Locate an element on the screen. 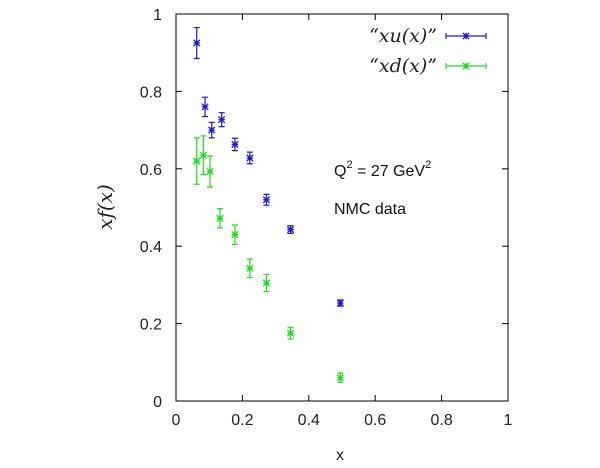  x-tick-label: 0 is located at coordinates (176, 420).